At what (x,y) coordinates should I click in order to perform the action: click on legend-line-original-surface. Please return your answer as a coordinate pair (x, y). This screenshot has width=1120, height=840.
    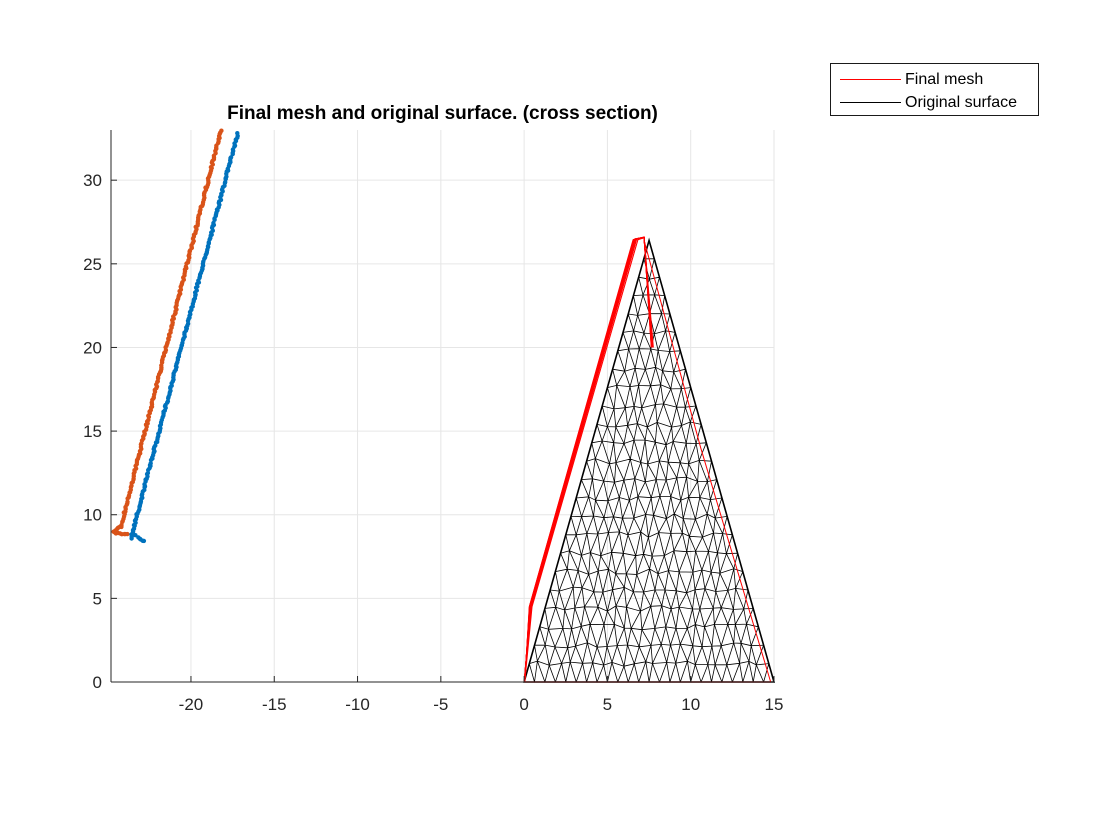
    Looking at the image, I should click on (870, 102).